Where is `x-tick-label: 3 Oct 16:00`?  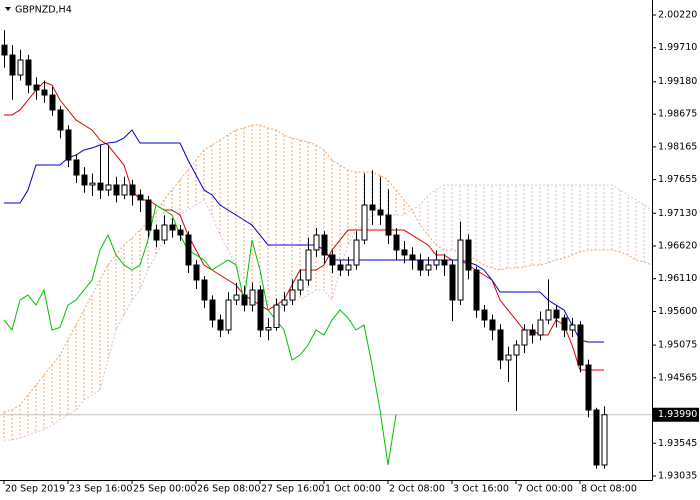 x-tick-label: 3 Oct 16:00 is located at coordinates (481, 489).